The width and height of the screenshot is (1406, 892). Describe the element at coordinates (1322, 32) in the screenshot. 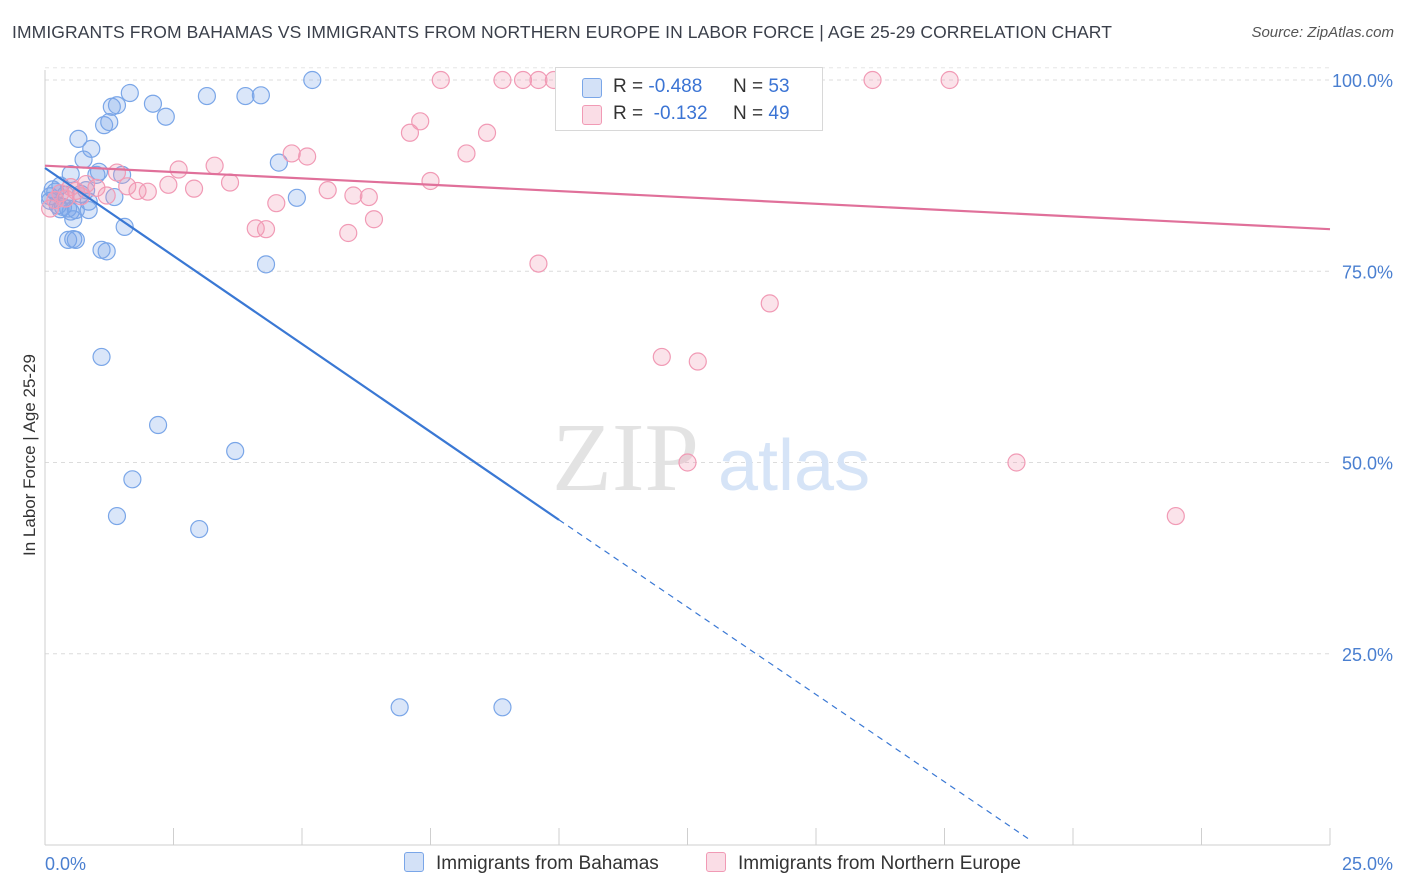

I see `source-label: Source: ZipAtlas.com` at that location.